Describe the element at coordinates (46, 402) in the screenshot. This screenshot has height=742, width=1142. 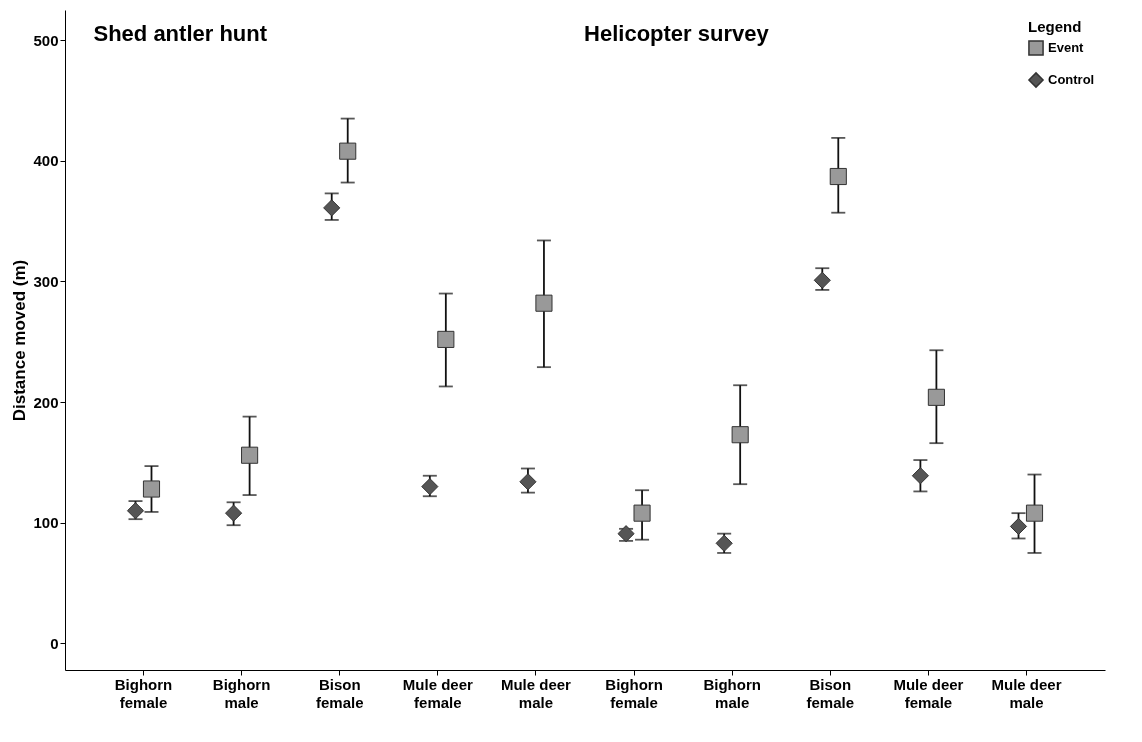
I see `y-tick-label: 200` at that location.